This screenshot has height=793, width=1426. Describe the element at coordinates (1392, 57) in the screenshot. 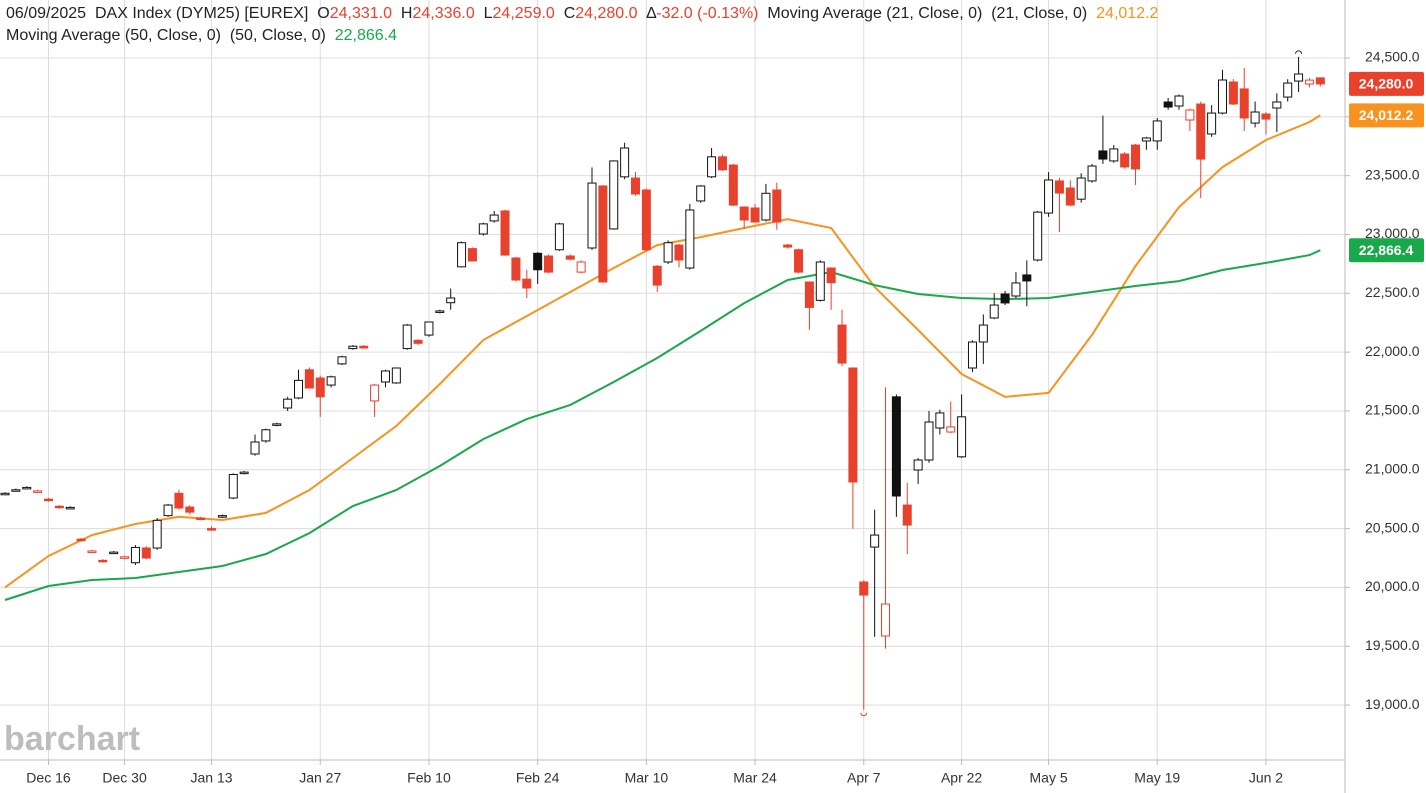

I see `y-tick-label: 24,500.0` at that location.